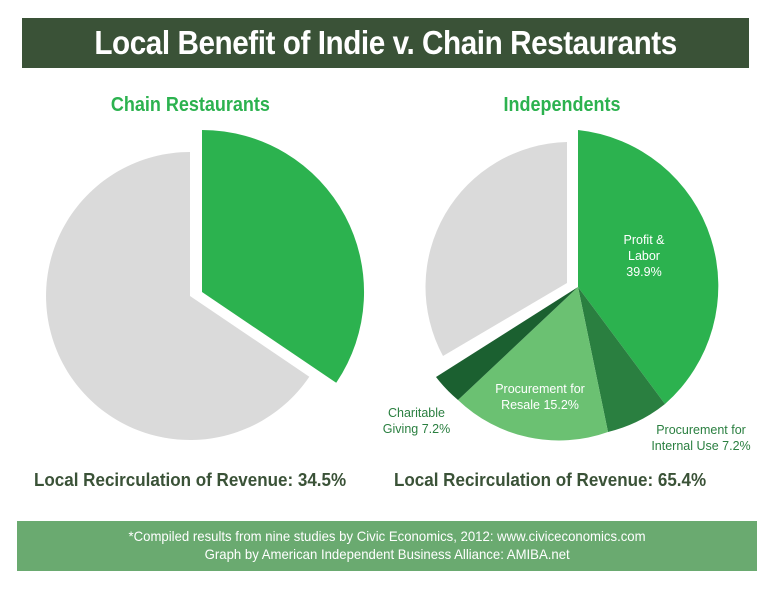 This screenshot has height=593, width=768. I want to click on label-resale: Procurement for Resale 15.2%, so click(540, 397).